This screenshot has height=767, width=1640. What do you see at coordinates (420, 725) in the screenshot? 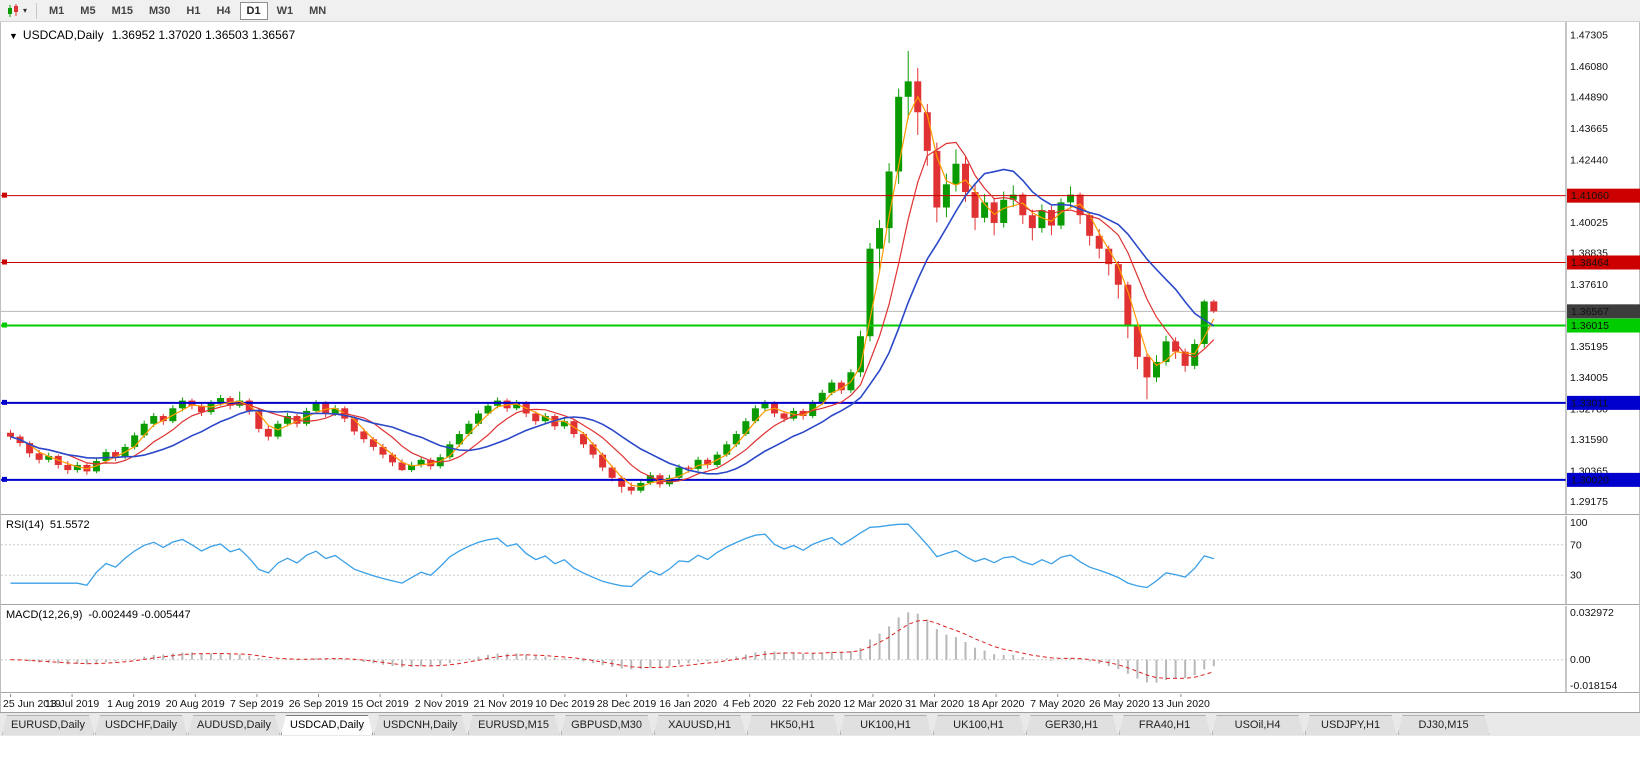
I see `chart-tab-usdcnh-daily-4: USDCNH,Daily` at bounding box center [420, 725].